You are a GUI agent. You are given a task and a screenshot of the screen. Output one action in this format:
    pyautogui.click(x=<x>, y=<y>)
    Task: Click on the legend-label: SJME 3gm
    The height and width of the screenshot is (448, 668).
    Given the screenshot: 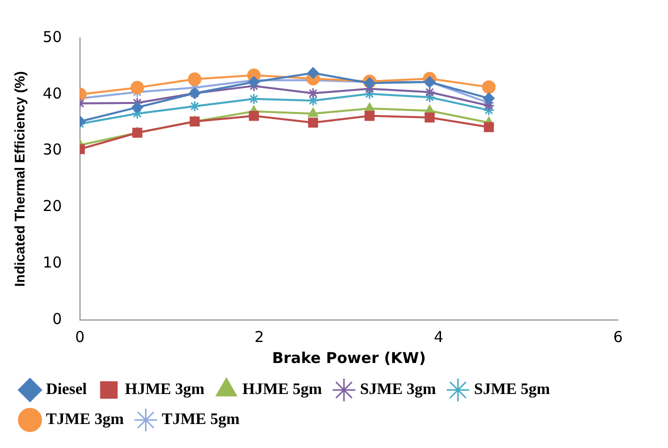 What is the action you would take?
    pyautogui.click(x=398, y=389)
    